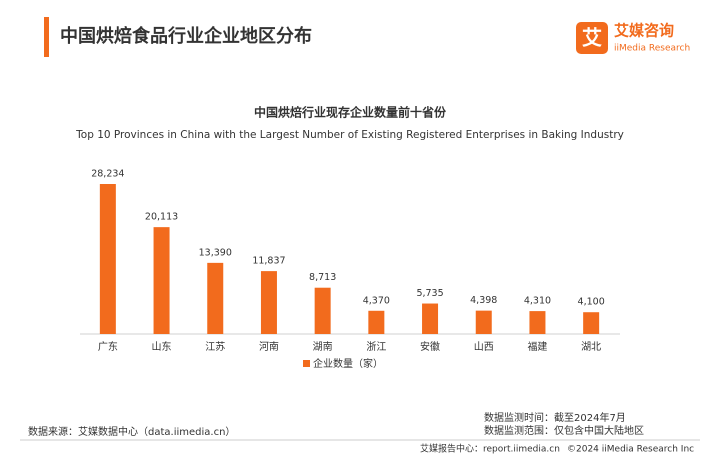  Describe the element at coordinates (591, 347) in the screenshot. I see `x-tick-label: 湖北` at that location.